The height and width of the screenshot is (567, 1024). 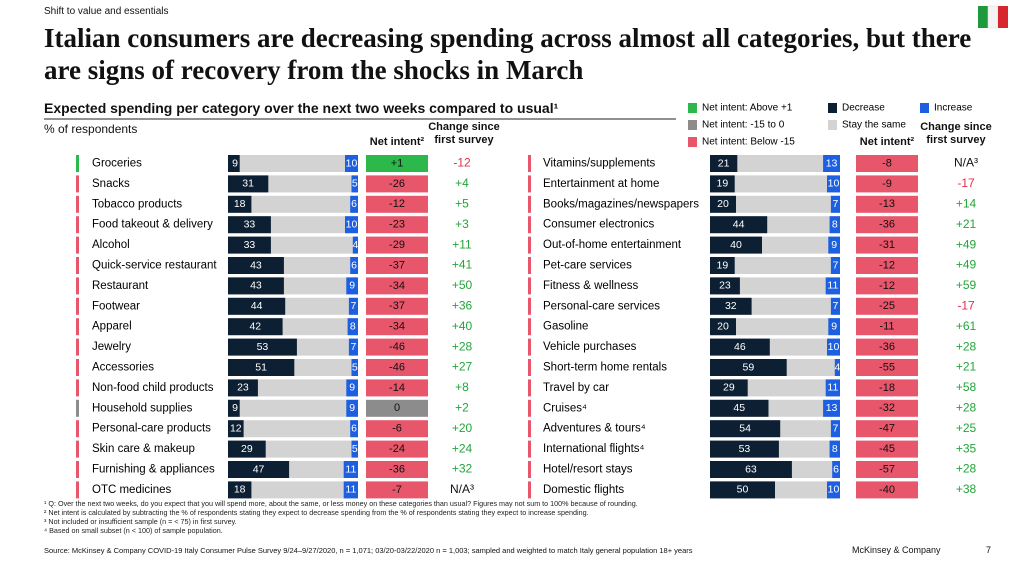 I want to click on increase-label: 8, so click(x=835, y=449).